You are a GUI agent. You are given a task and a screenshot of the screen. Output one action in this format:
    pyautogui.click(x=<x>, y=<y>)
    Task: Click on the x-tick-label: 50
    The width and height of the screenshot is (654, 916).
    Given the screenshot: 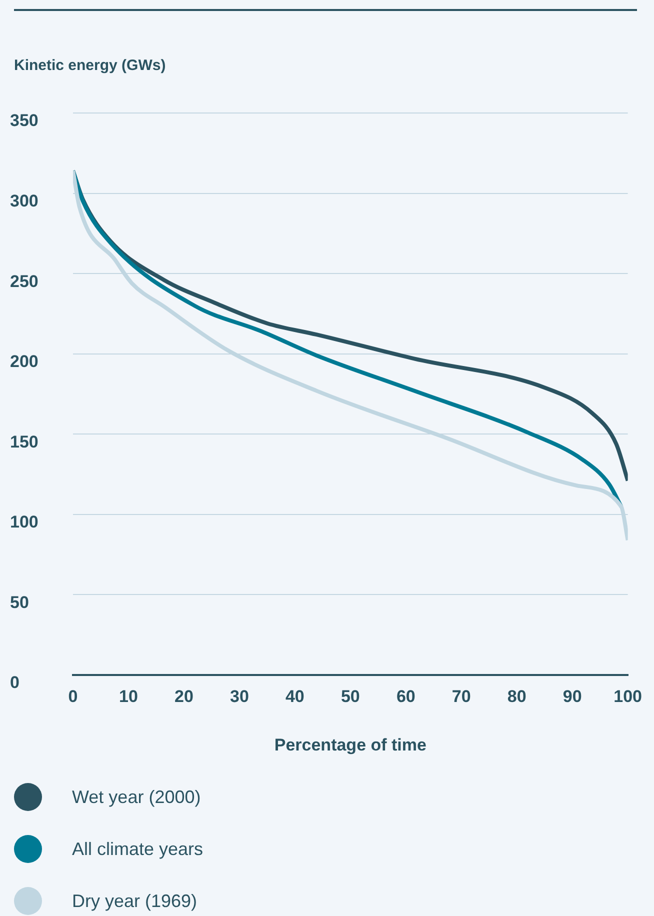 What is the action you would take?
    pyautogui.click(x=350, y=696)
    